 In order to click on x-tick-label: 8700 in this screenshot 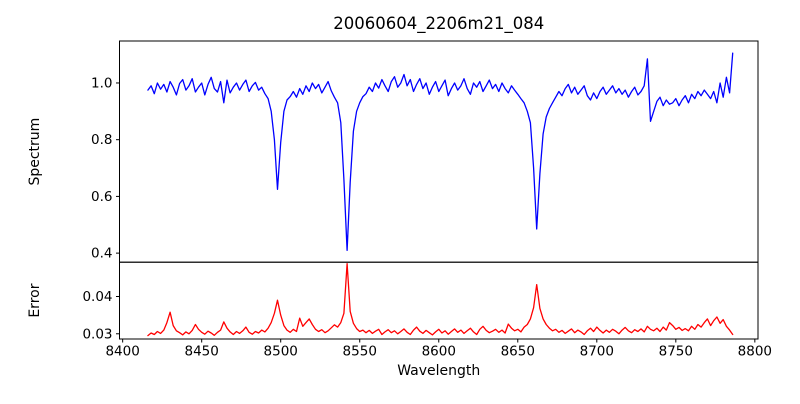, I will do `click(597, 352)`.